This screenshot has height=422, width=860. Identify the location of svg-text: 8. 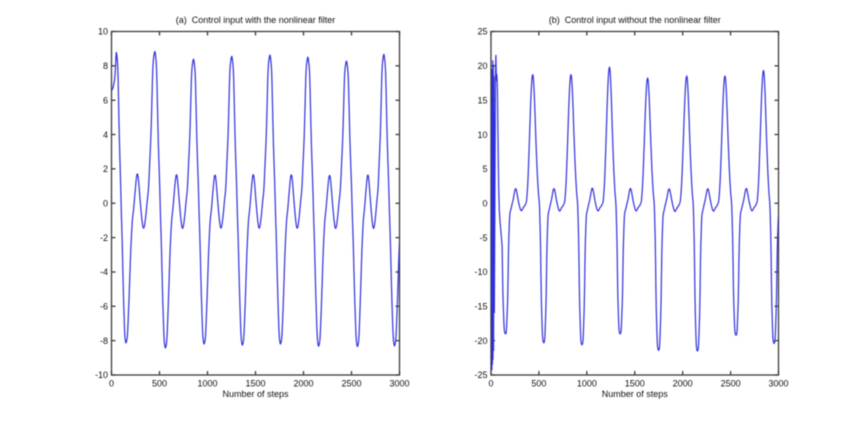
(105, 66).